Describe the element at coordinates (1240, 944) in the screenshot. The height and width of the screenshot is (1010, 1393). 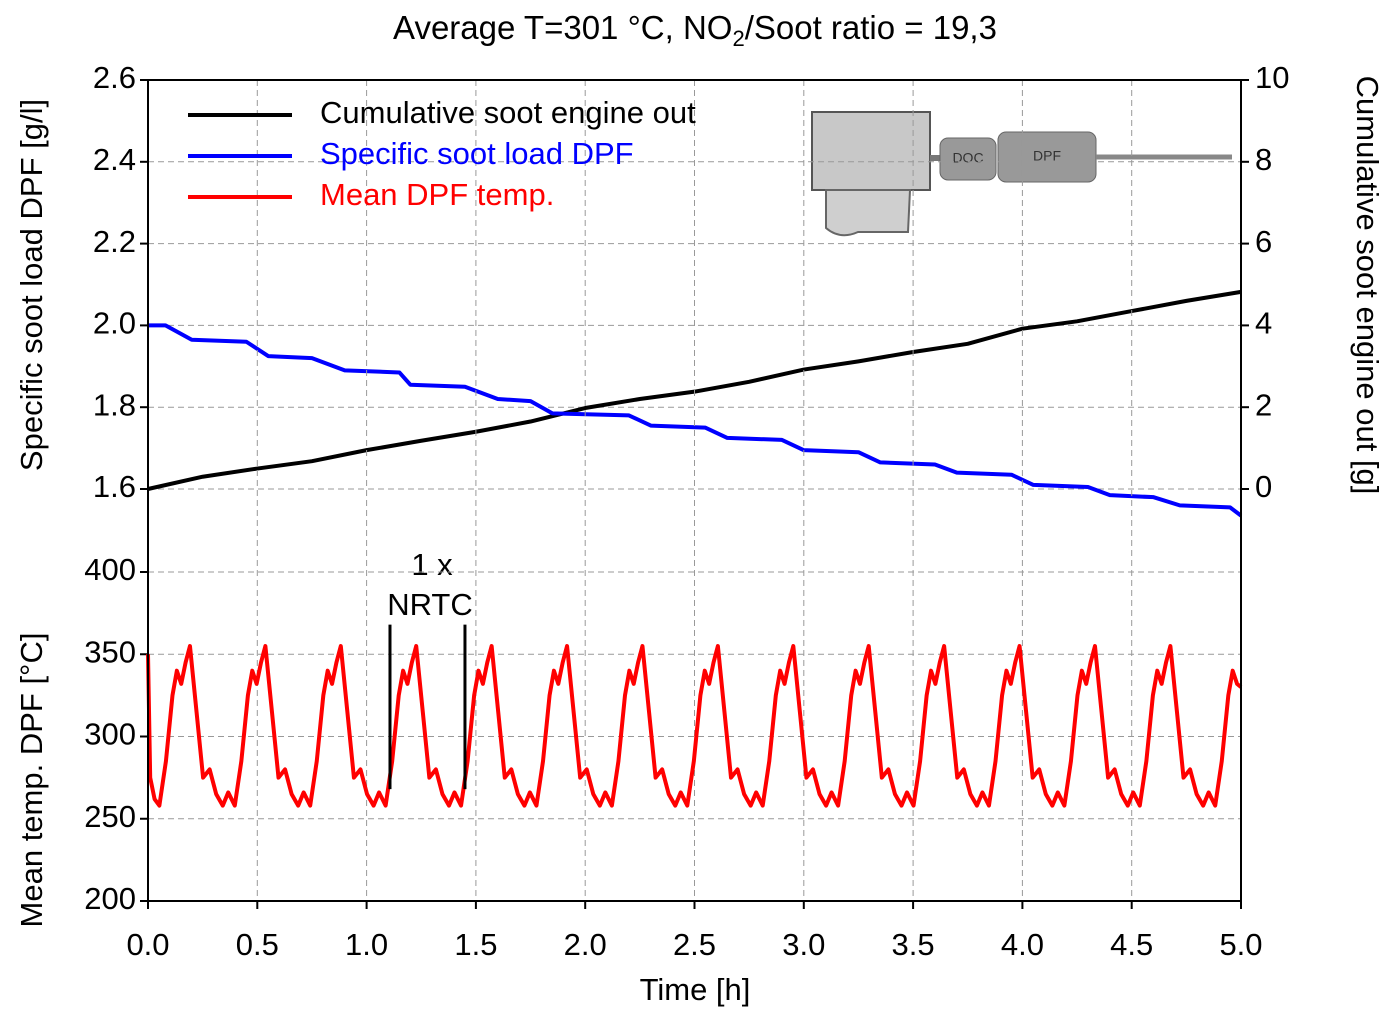
I see `x-tick-label: 5.0` at that location.